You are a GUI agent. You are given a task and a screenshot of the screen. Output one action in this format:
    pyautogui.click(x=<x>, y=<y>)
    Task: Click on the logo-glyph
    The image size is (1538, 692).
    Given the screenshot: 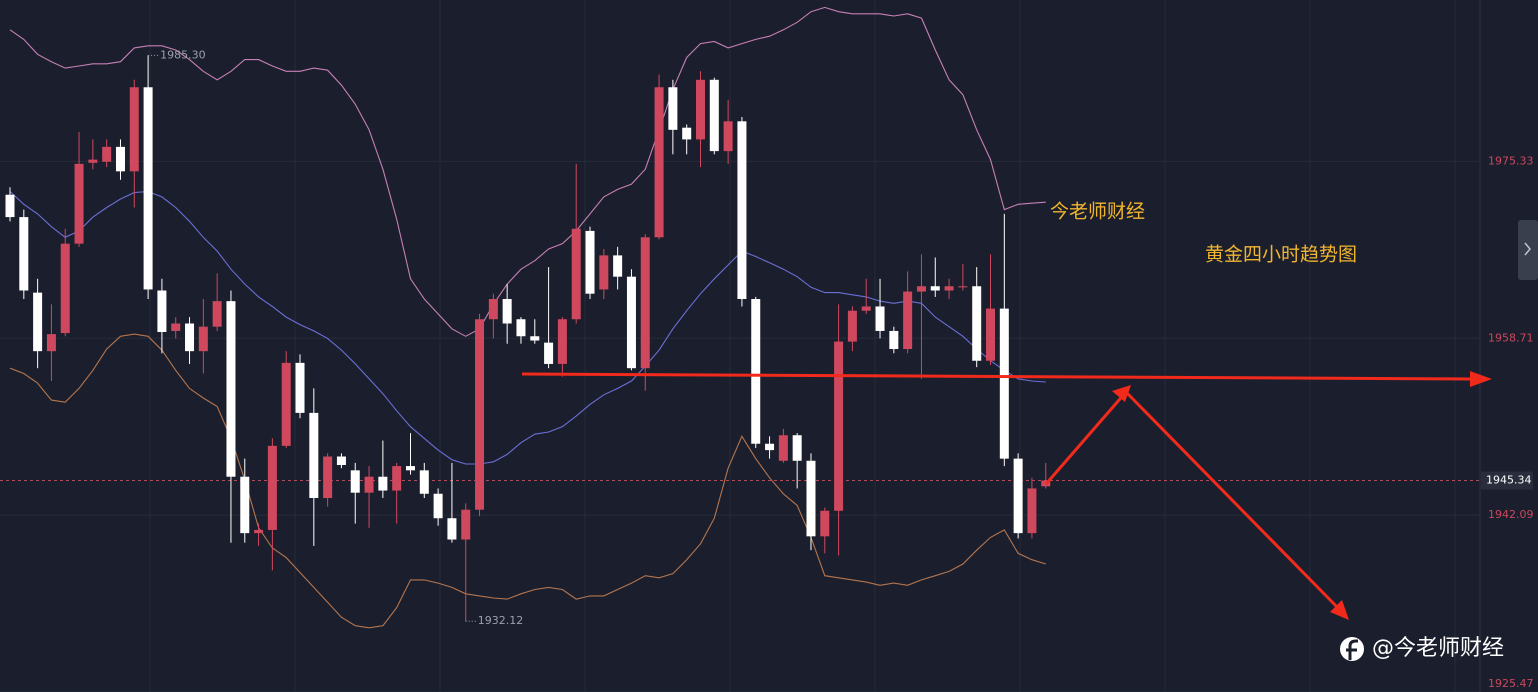 What is the action you would take?
    pyautogui.click(x=1352, y=649)
    